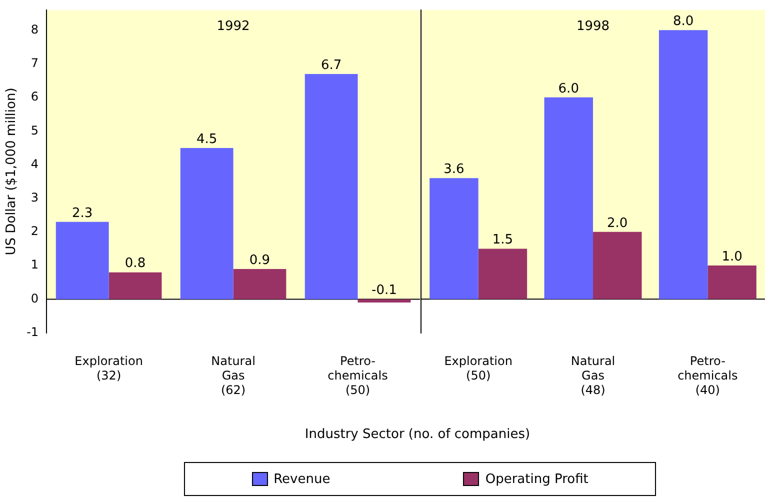  I want to click on data-label: -0.1, so click(384, 290).